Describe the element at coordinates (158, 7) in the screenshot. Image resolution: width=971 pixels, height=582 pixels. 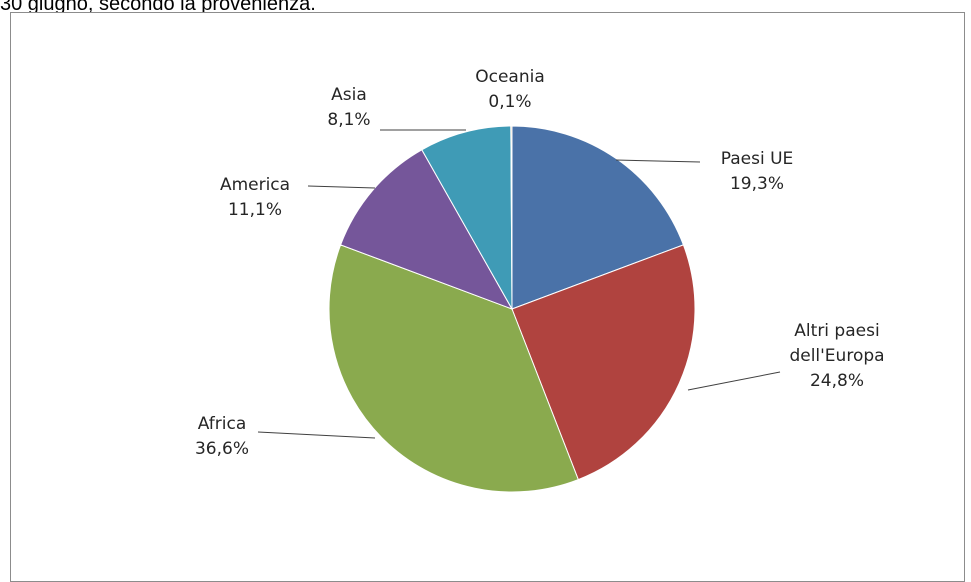
I see `chart-caption: 30 giugno, secondo la provenienza.` at that location.